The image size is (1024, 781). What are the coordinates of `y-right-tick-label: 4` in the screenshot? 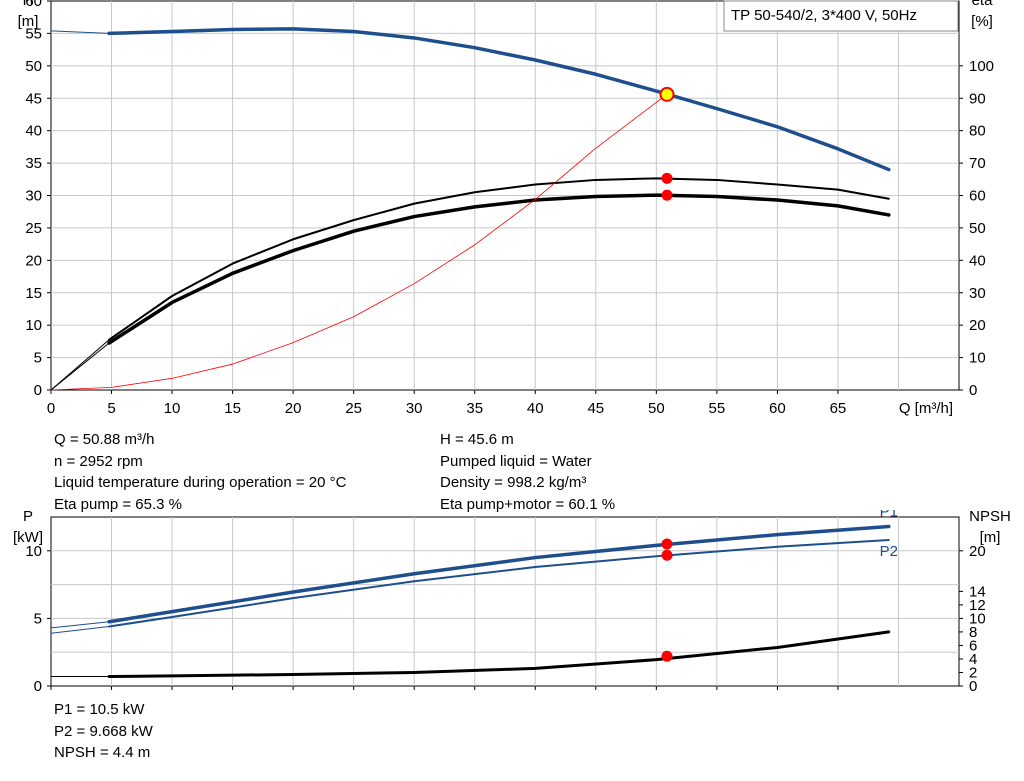 It's located at (973, 659).